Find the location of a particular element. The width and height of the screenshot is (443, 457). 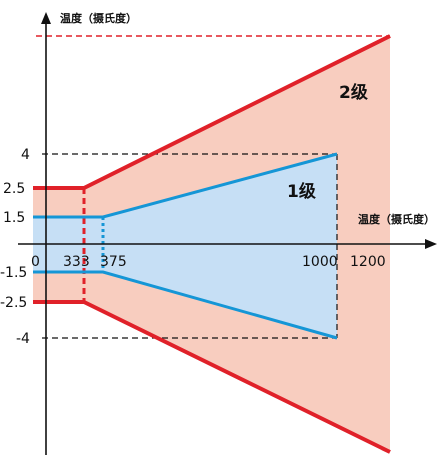

y-tick-neg1.5: -1.5 is located at coordinates (13, 273).